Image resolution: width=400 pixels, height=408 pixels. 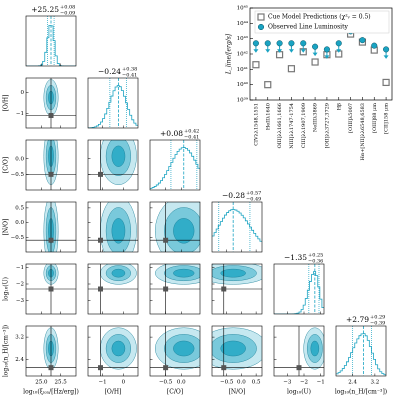 I want to click on title-err-minus: −0.41, so click(x=191, y=138).